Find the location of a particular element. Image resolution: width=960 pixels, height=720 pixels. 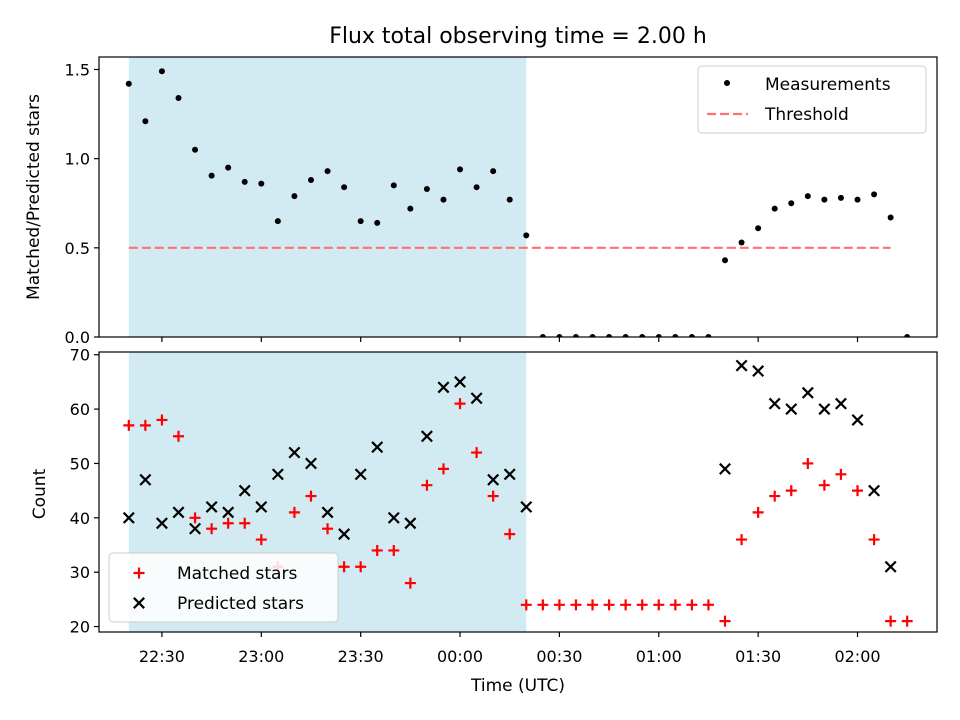

legend-label-matched: Matched stars is located at coordinates (237, 574).